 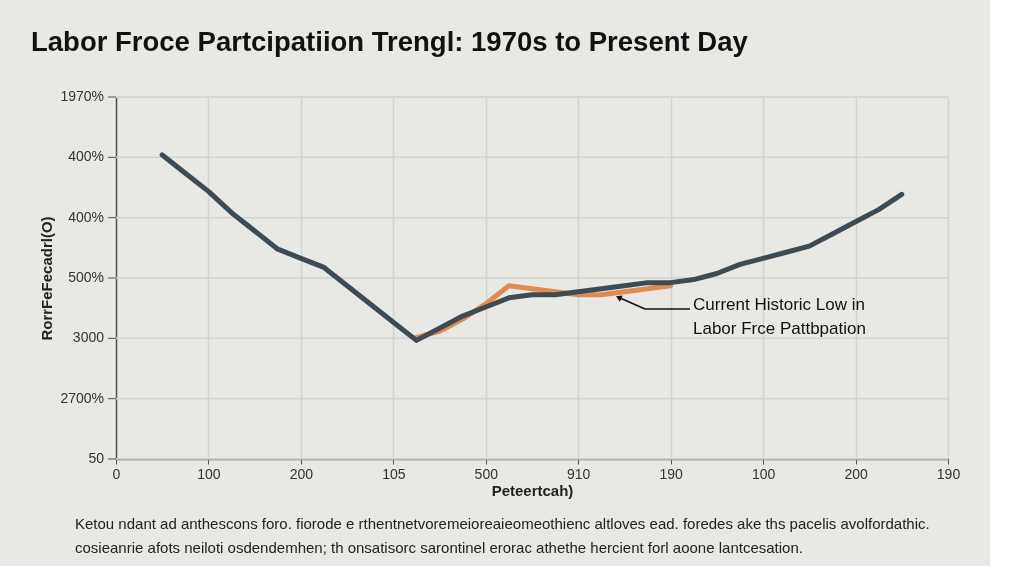 What do you see at coordinates (88, 337) in the screenshot?
I see `text: 3000` at bounding box center [88, 337].